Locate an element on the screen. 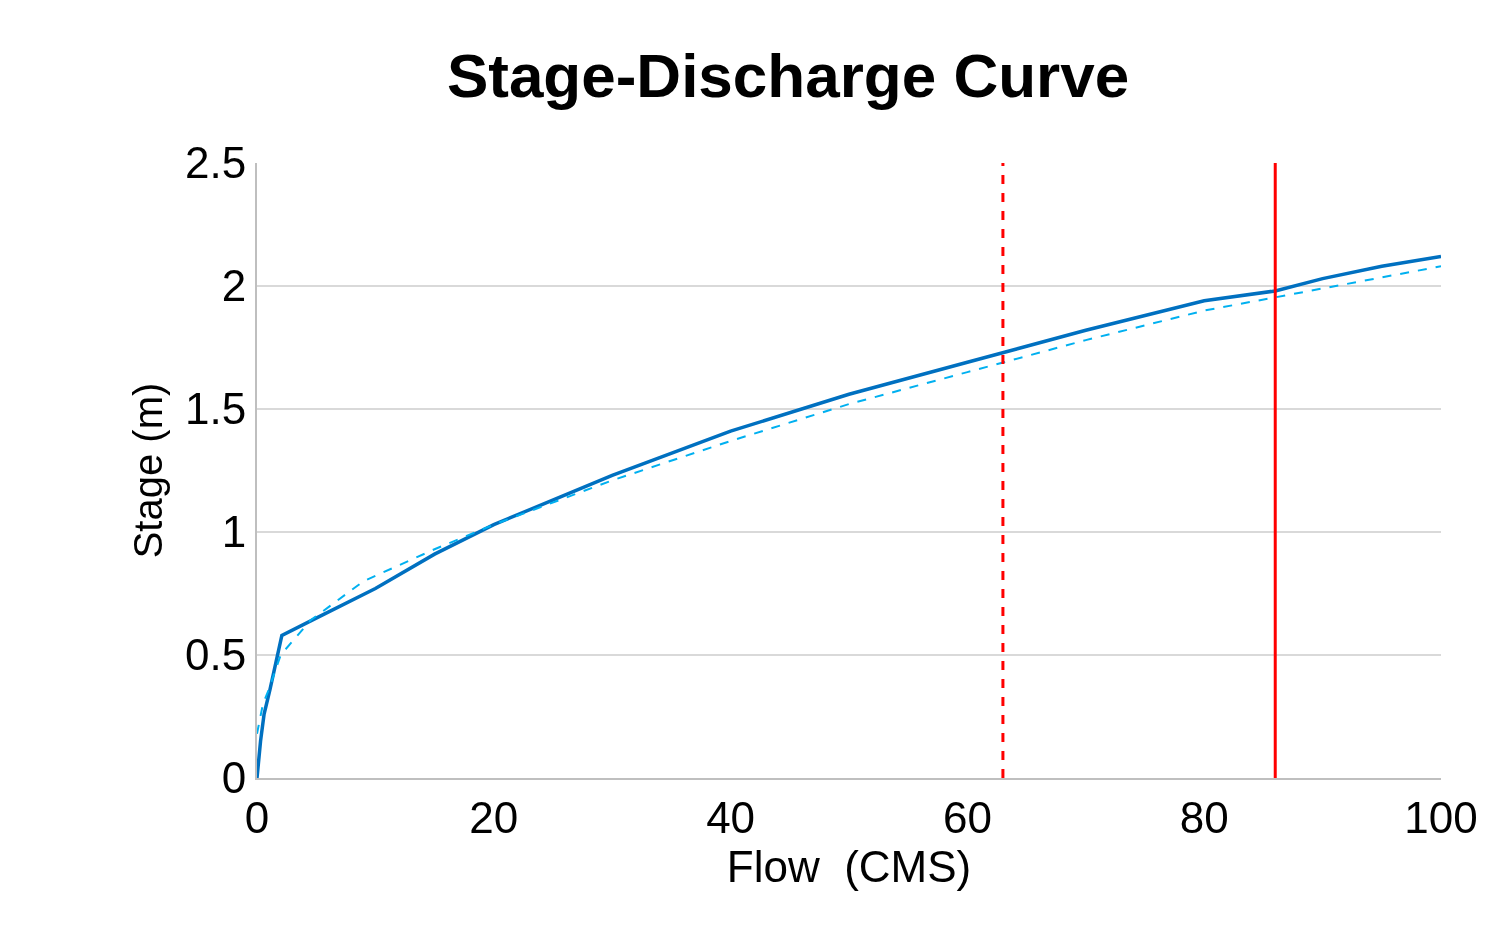 This screenshot has height=937, width=1501. x-tick-label: 60 is located at coordinates (967, 817).